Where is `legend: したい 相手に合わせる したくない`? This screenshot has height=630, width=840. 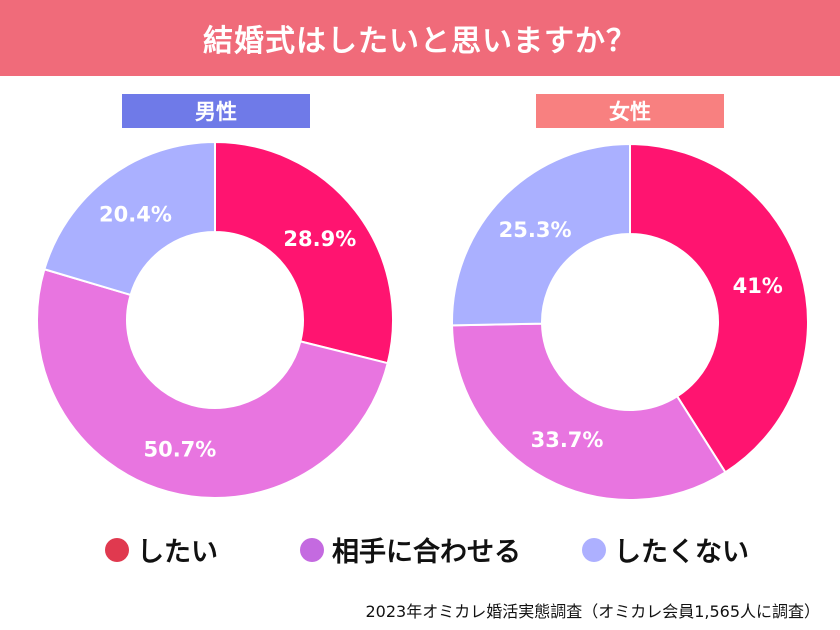 legend: したい 相手に合わせる したくない is located at coordinates (420, 550).